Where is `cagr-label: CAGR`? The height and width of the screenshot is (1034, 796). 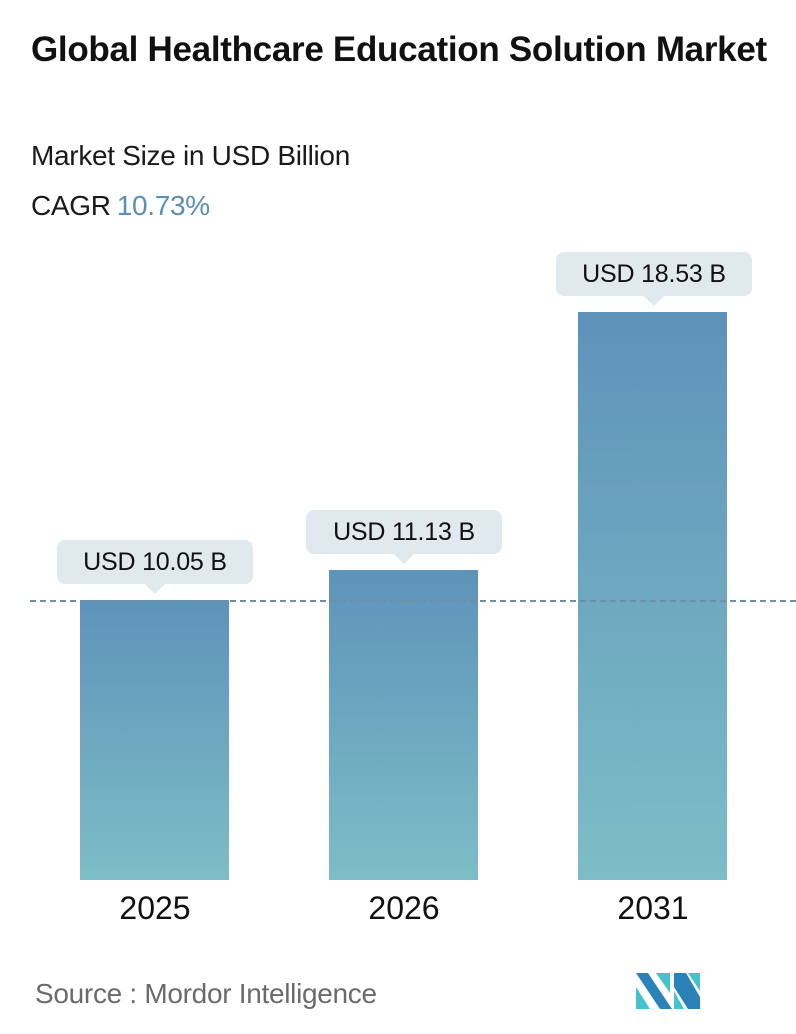
cagr-label: CAGR is located at coordinates (71, 205).